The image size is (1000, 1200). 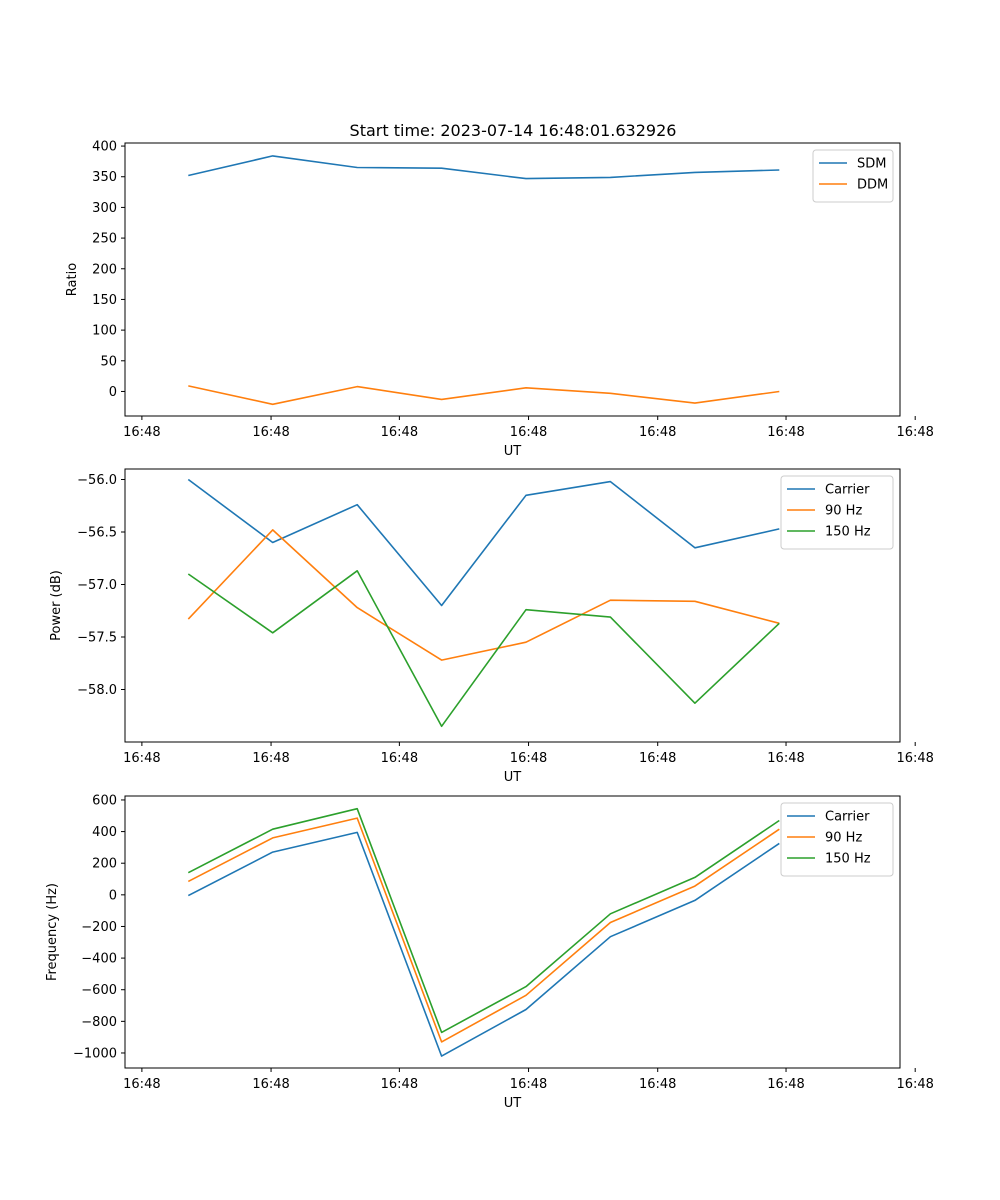 I want to click on y-axis-label: Frequency (Hz), so click(x=52, y=932).